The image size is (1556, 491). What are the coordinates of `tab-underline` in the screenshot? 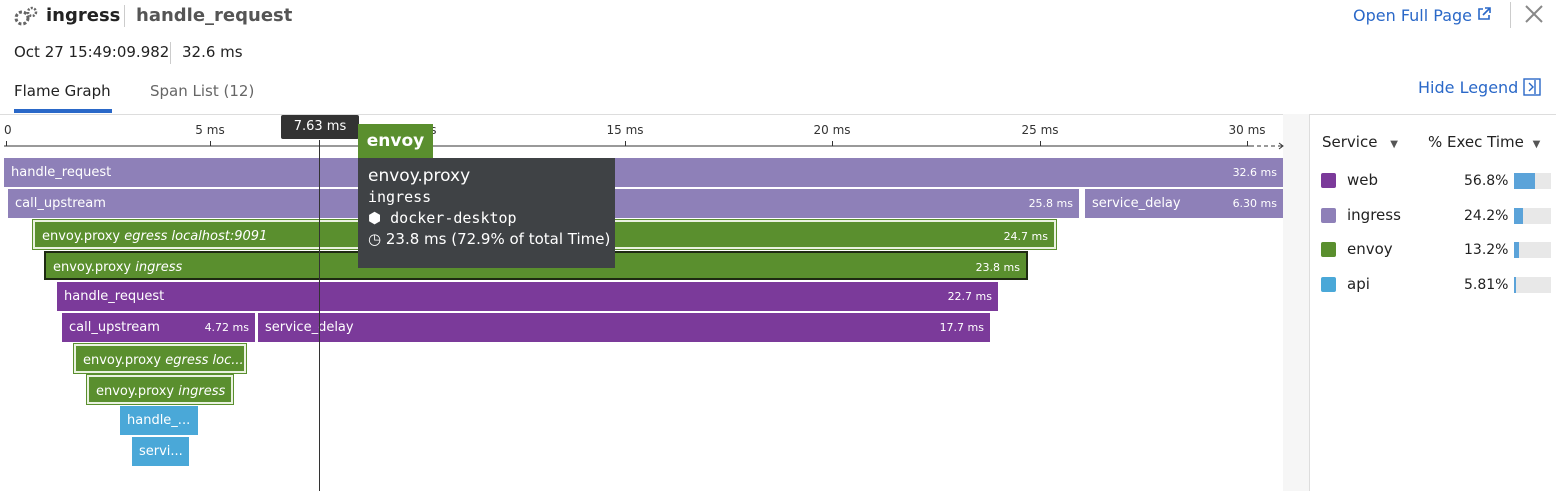 It's located at (63, 111).